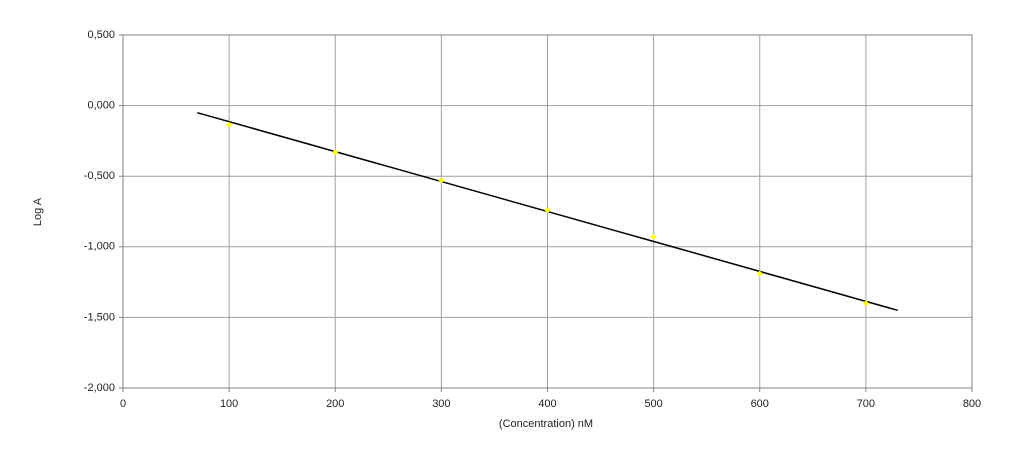 The height and width of the screenshot is (456, 1024). Describe the element at coordinates (99, 247) in the screenshot. I see `y-tick-label: -1,000` at that location.